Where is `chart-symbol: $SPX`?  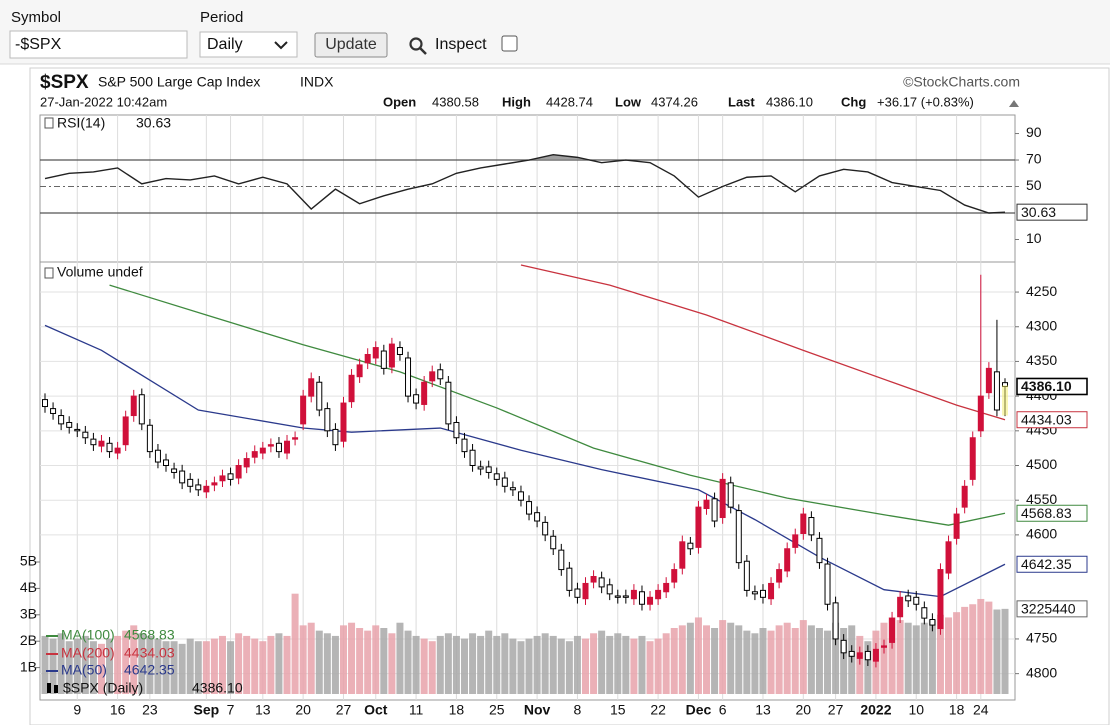
chart-symbol: $SPX is located at coordinates (64, 82).